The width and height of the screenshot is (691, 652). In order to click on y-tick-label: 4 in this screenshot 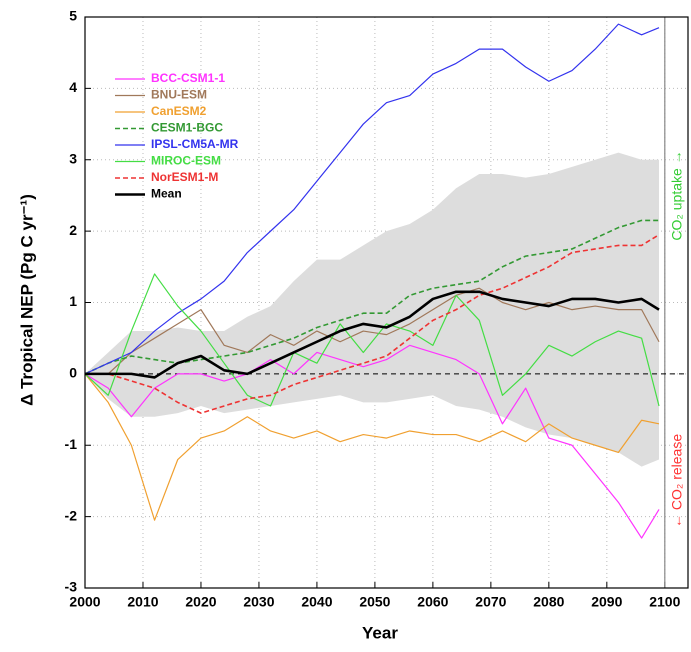, I will do `click(73, 87)`.